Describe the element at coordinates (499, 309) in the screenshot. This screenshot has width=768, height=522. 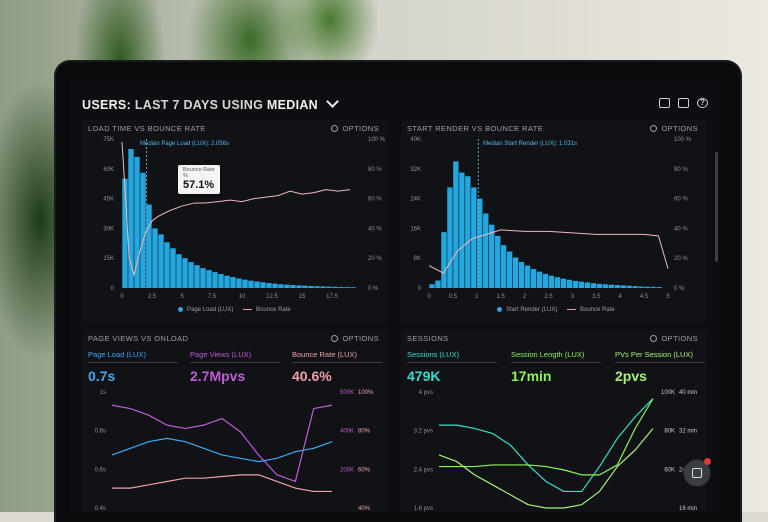
I see `legend-dot-icon` at that location.